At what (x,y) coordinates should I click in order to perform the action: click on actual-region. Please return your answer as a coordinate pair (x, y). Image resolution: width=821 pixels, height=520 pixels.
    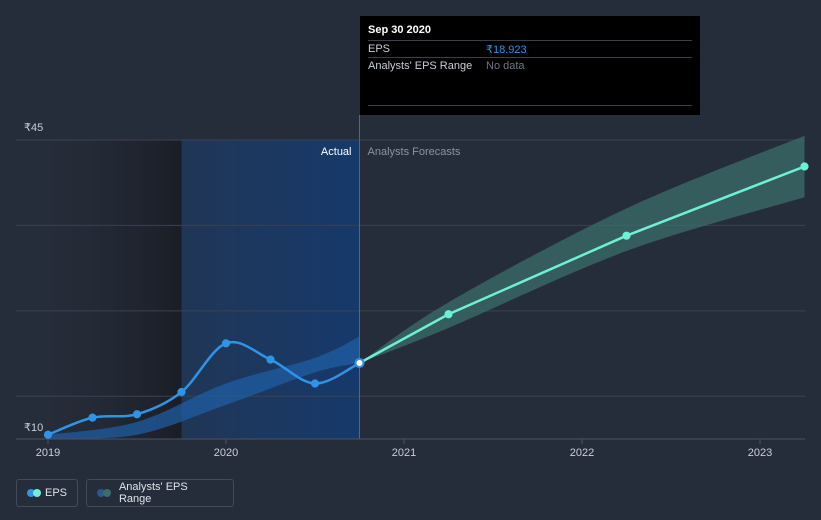
    Looking at the image, I should click on (270, 289).